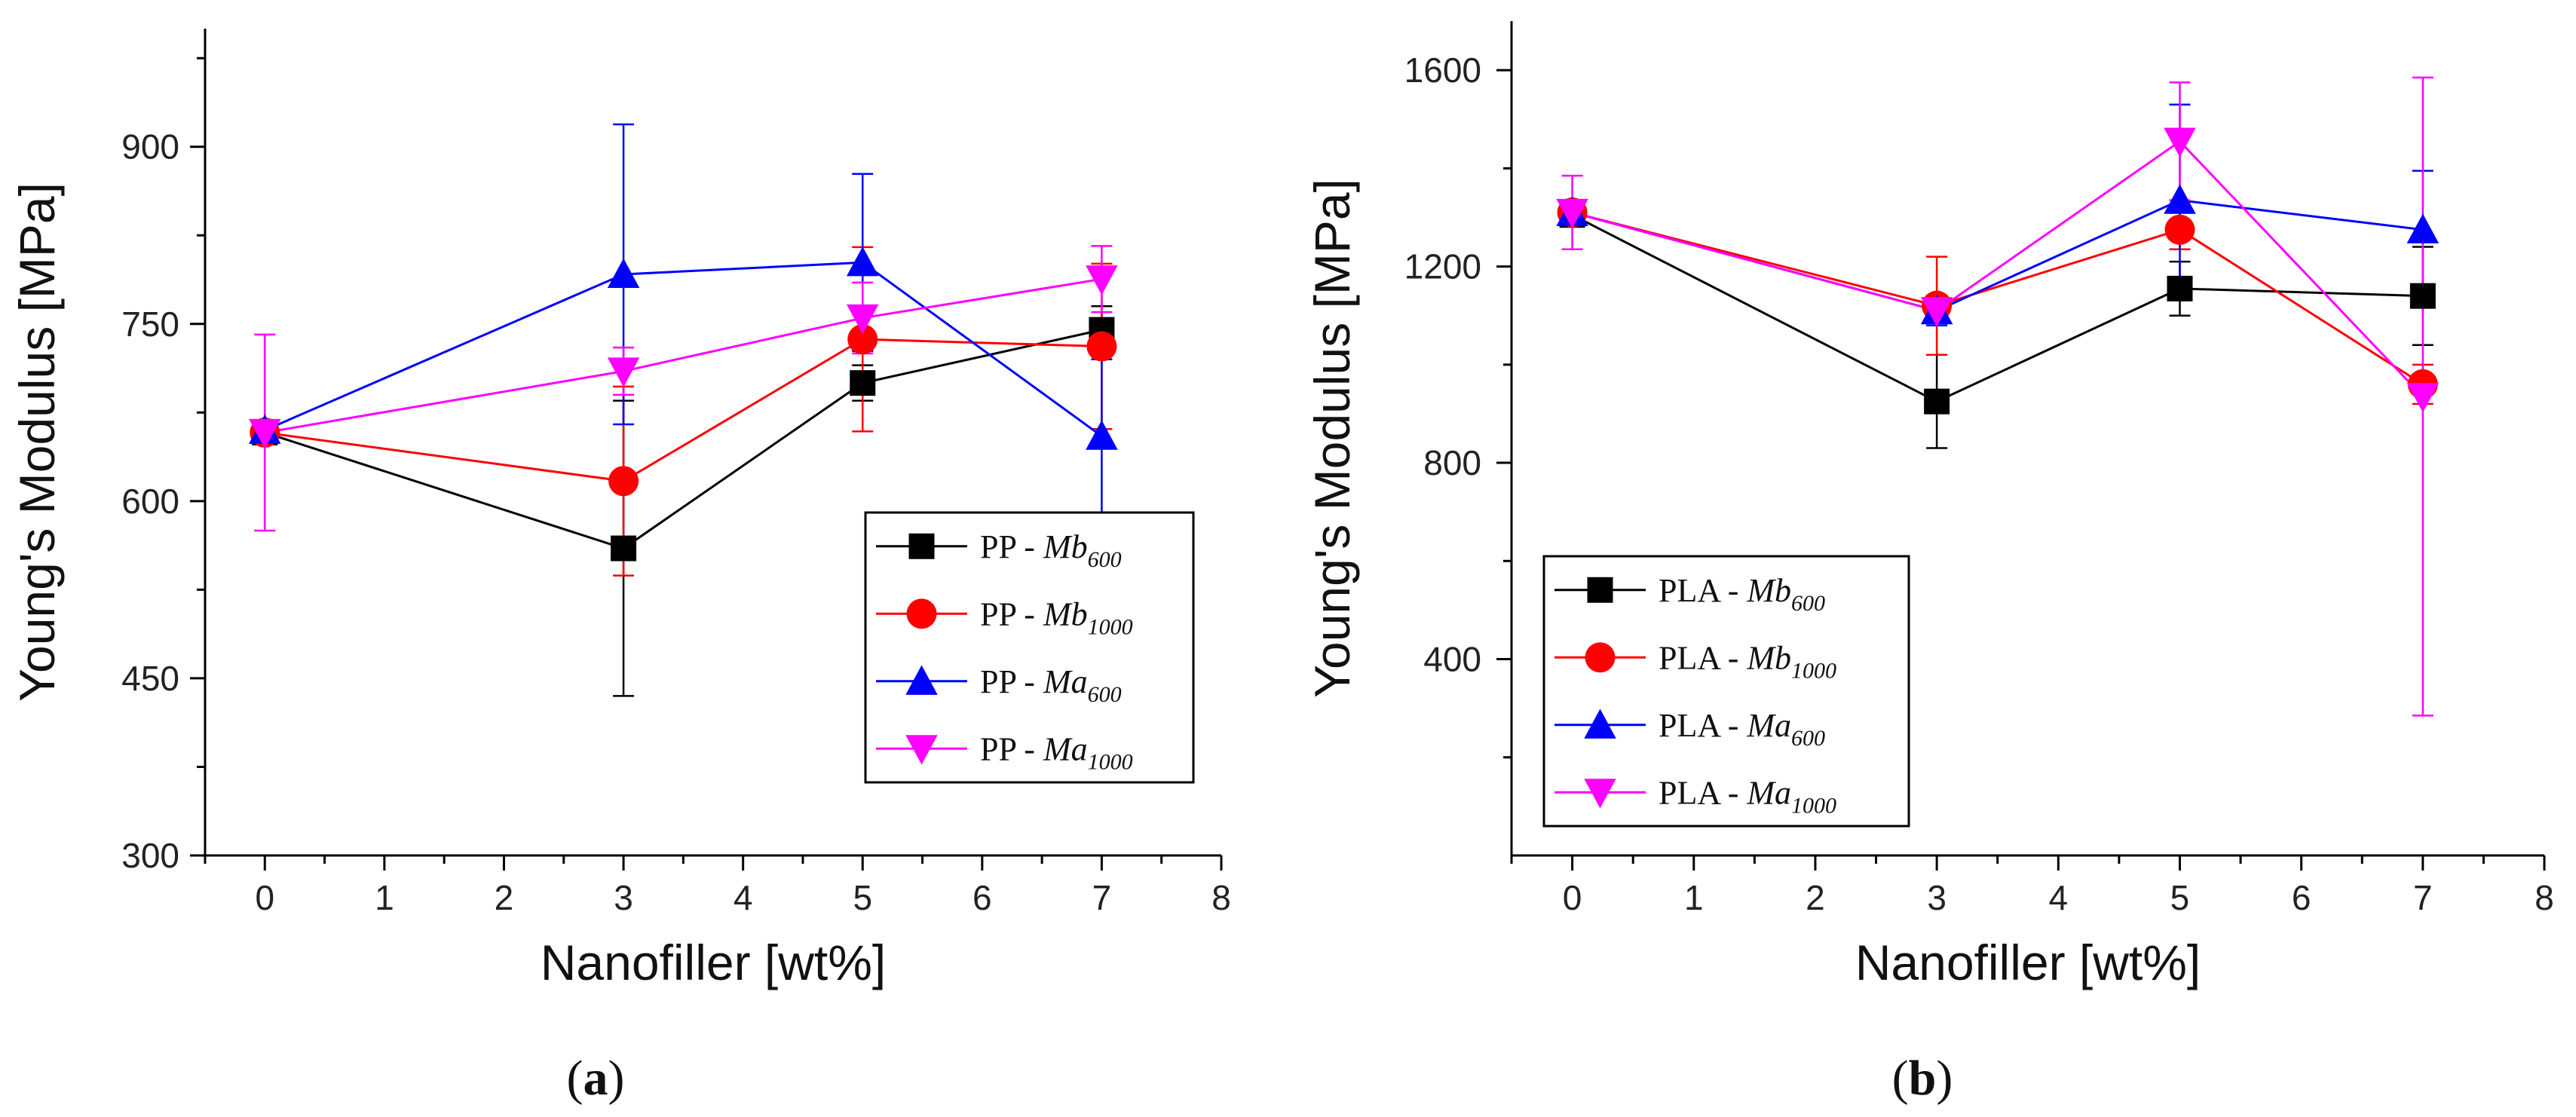 The image size is (2576, 1117). Describe the element at coordinates (1051, 550) in the screenshot. I see `legend-label: PP - Mb600` at that location.